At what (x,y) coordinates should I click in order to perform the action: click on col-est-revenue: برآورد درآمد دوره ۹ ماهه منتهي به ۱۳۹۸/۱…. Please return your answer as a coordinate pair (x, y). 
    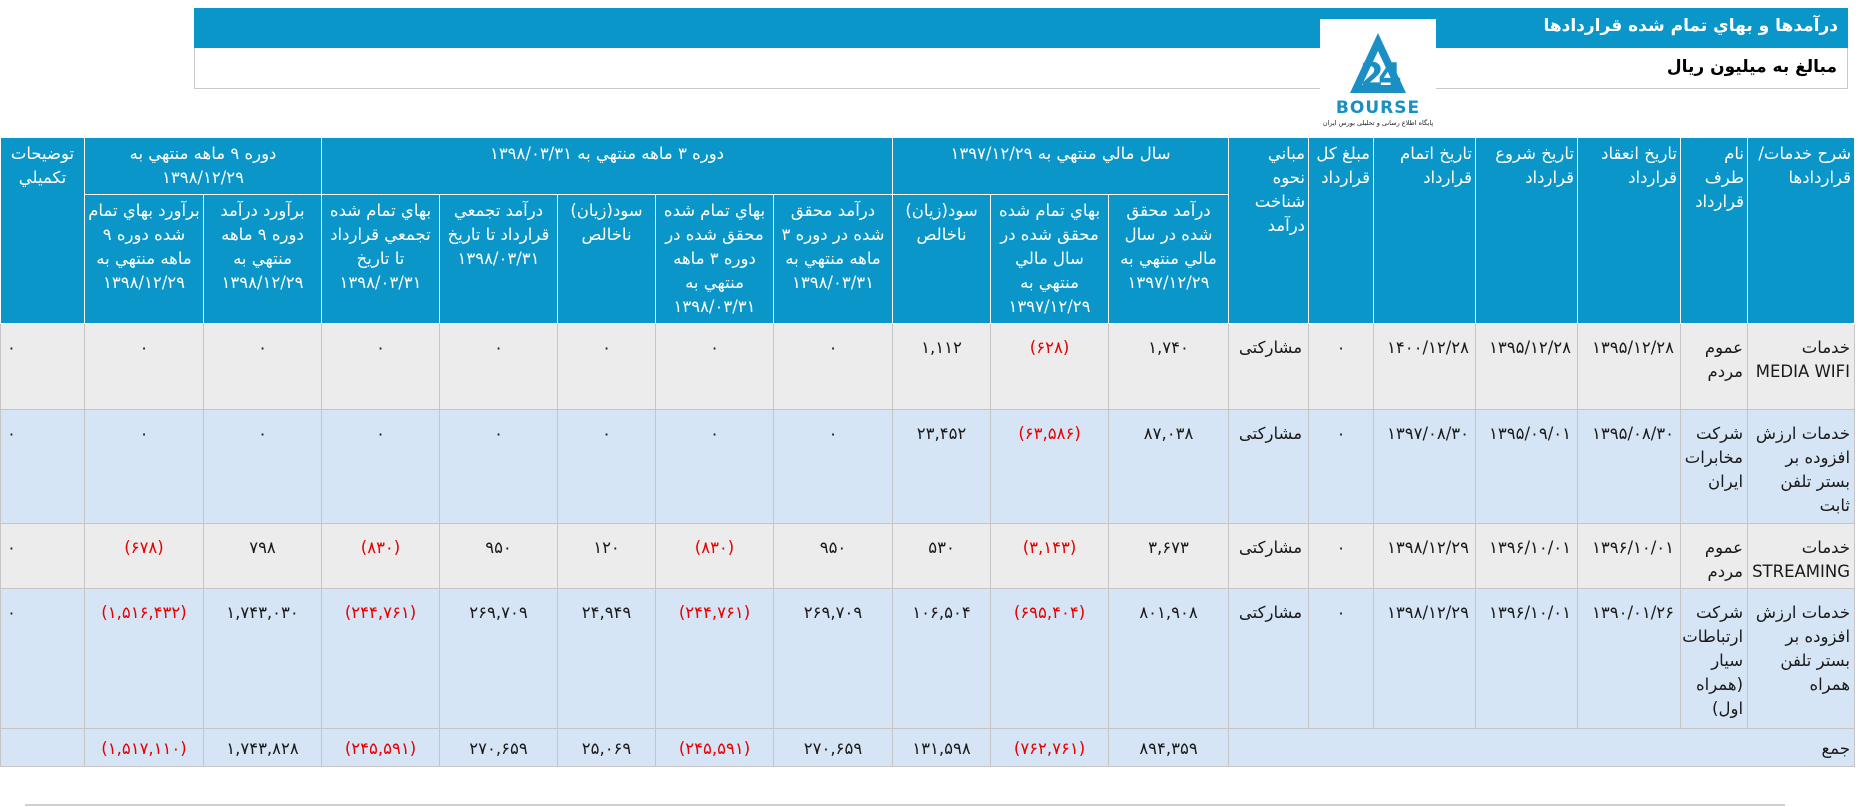
    Looking at the image, I should click on (262, 259).